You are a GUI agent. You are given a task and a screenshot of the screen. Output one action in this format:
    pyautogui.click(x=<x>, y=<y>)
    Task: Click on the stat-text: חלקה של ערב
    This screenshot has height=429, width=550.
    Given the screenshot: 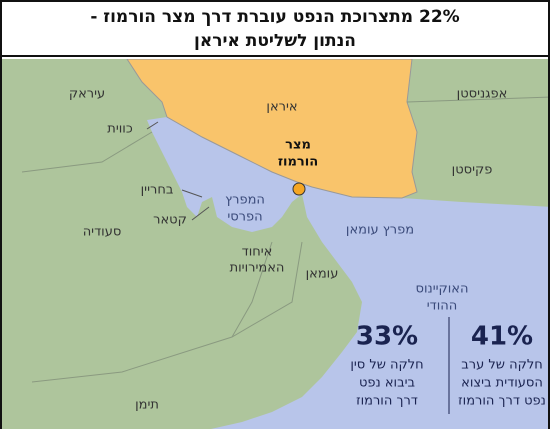 What is the action you would take?
    pyautogui.click(x=501, y=365)
    